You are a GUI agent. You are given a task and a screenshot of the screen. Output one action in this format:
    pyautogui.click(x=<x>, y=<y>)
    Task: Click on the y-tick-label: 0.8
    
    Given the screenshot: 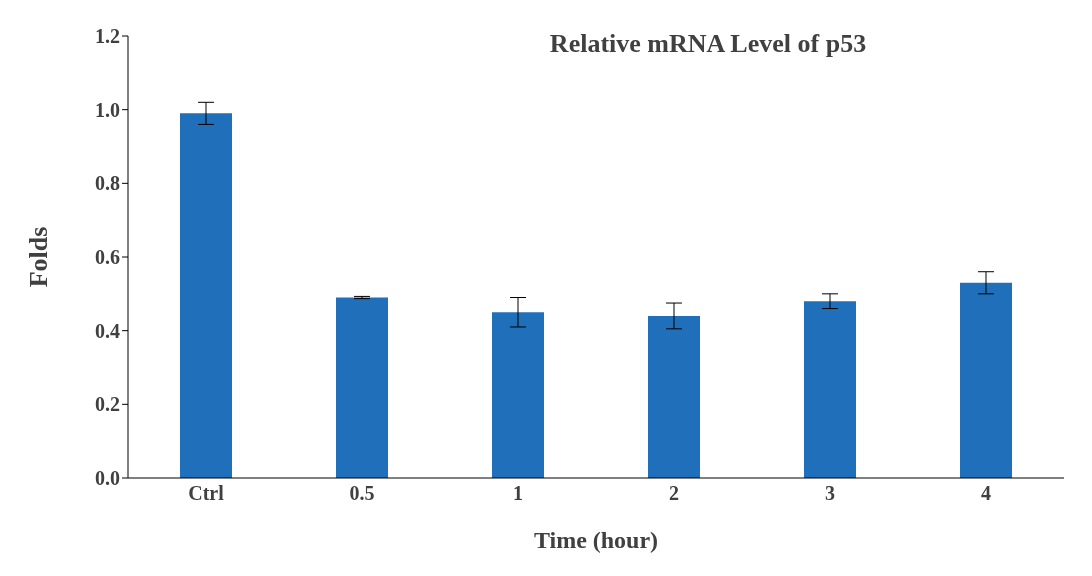 What is the action you would take?
    pyautogui.click(x=107, y=183)
    